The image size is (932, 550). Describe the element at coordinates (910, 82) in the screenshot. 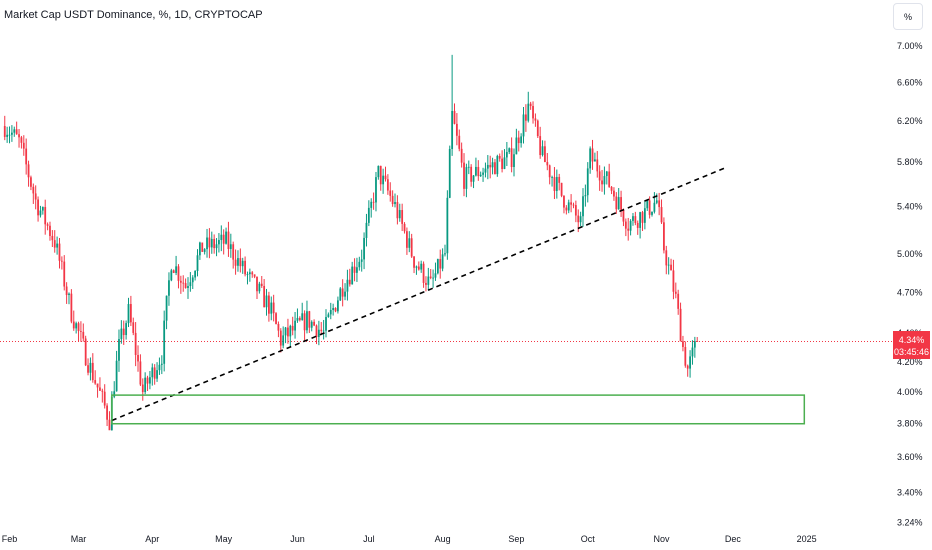

I see `y-tick-label: 6.60%` at that location.